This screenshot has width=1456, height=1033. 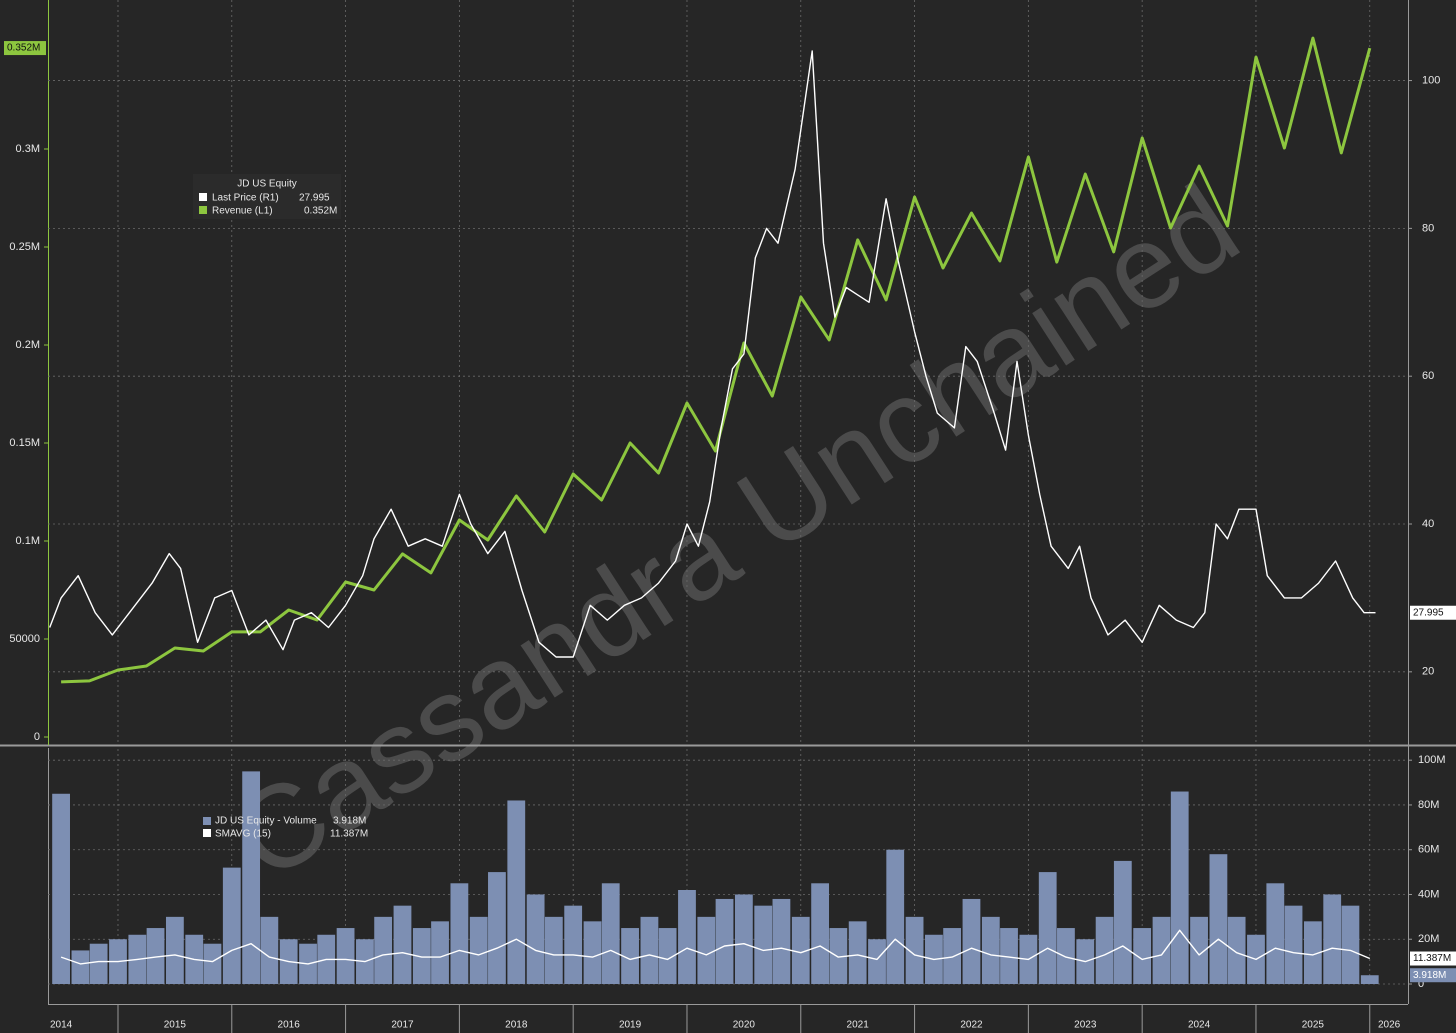 What do you see at coordinates (28, 541) in the screenshot?
I see `y-tick-label: 0.1M` at bounding box center [28, 541].